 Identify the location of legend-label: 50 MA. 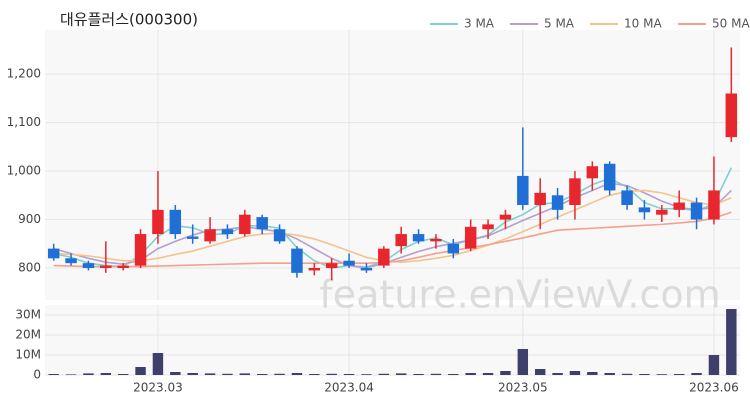
(731, 24).